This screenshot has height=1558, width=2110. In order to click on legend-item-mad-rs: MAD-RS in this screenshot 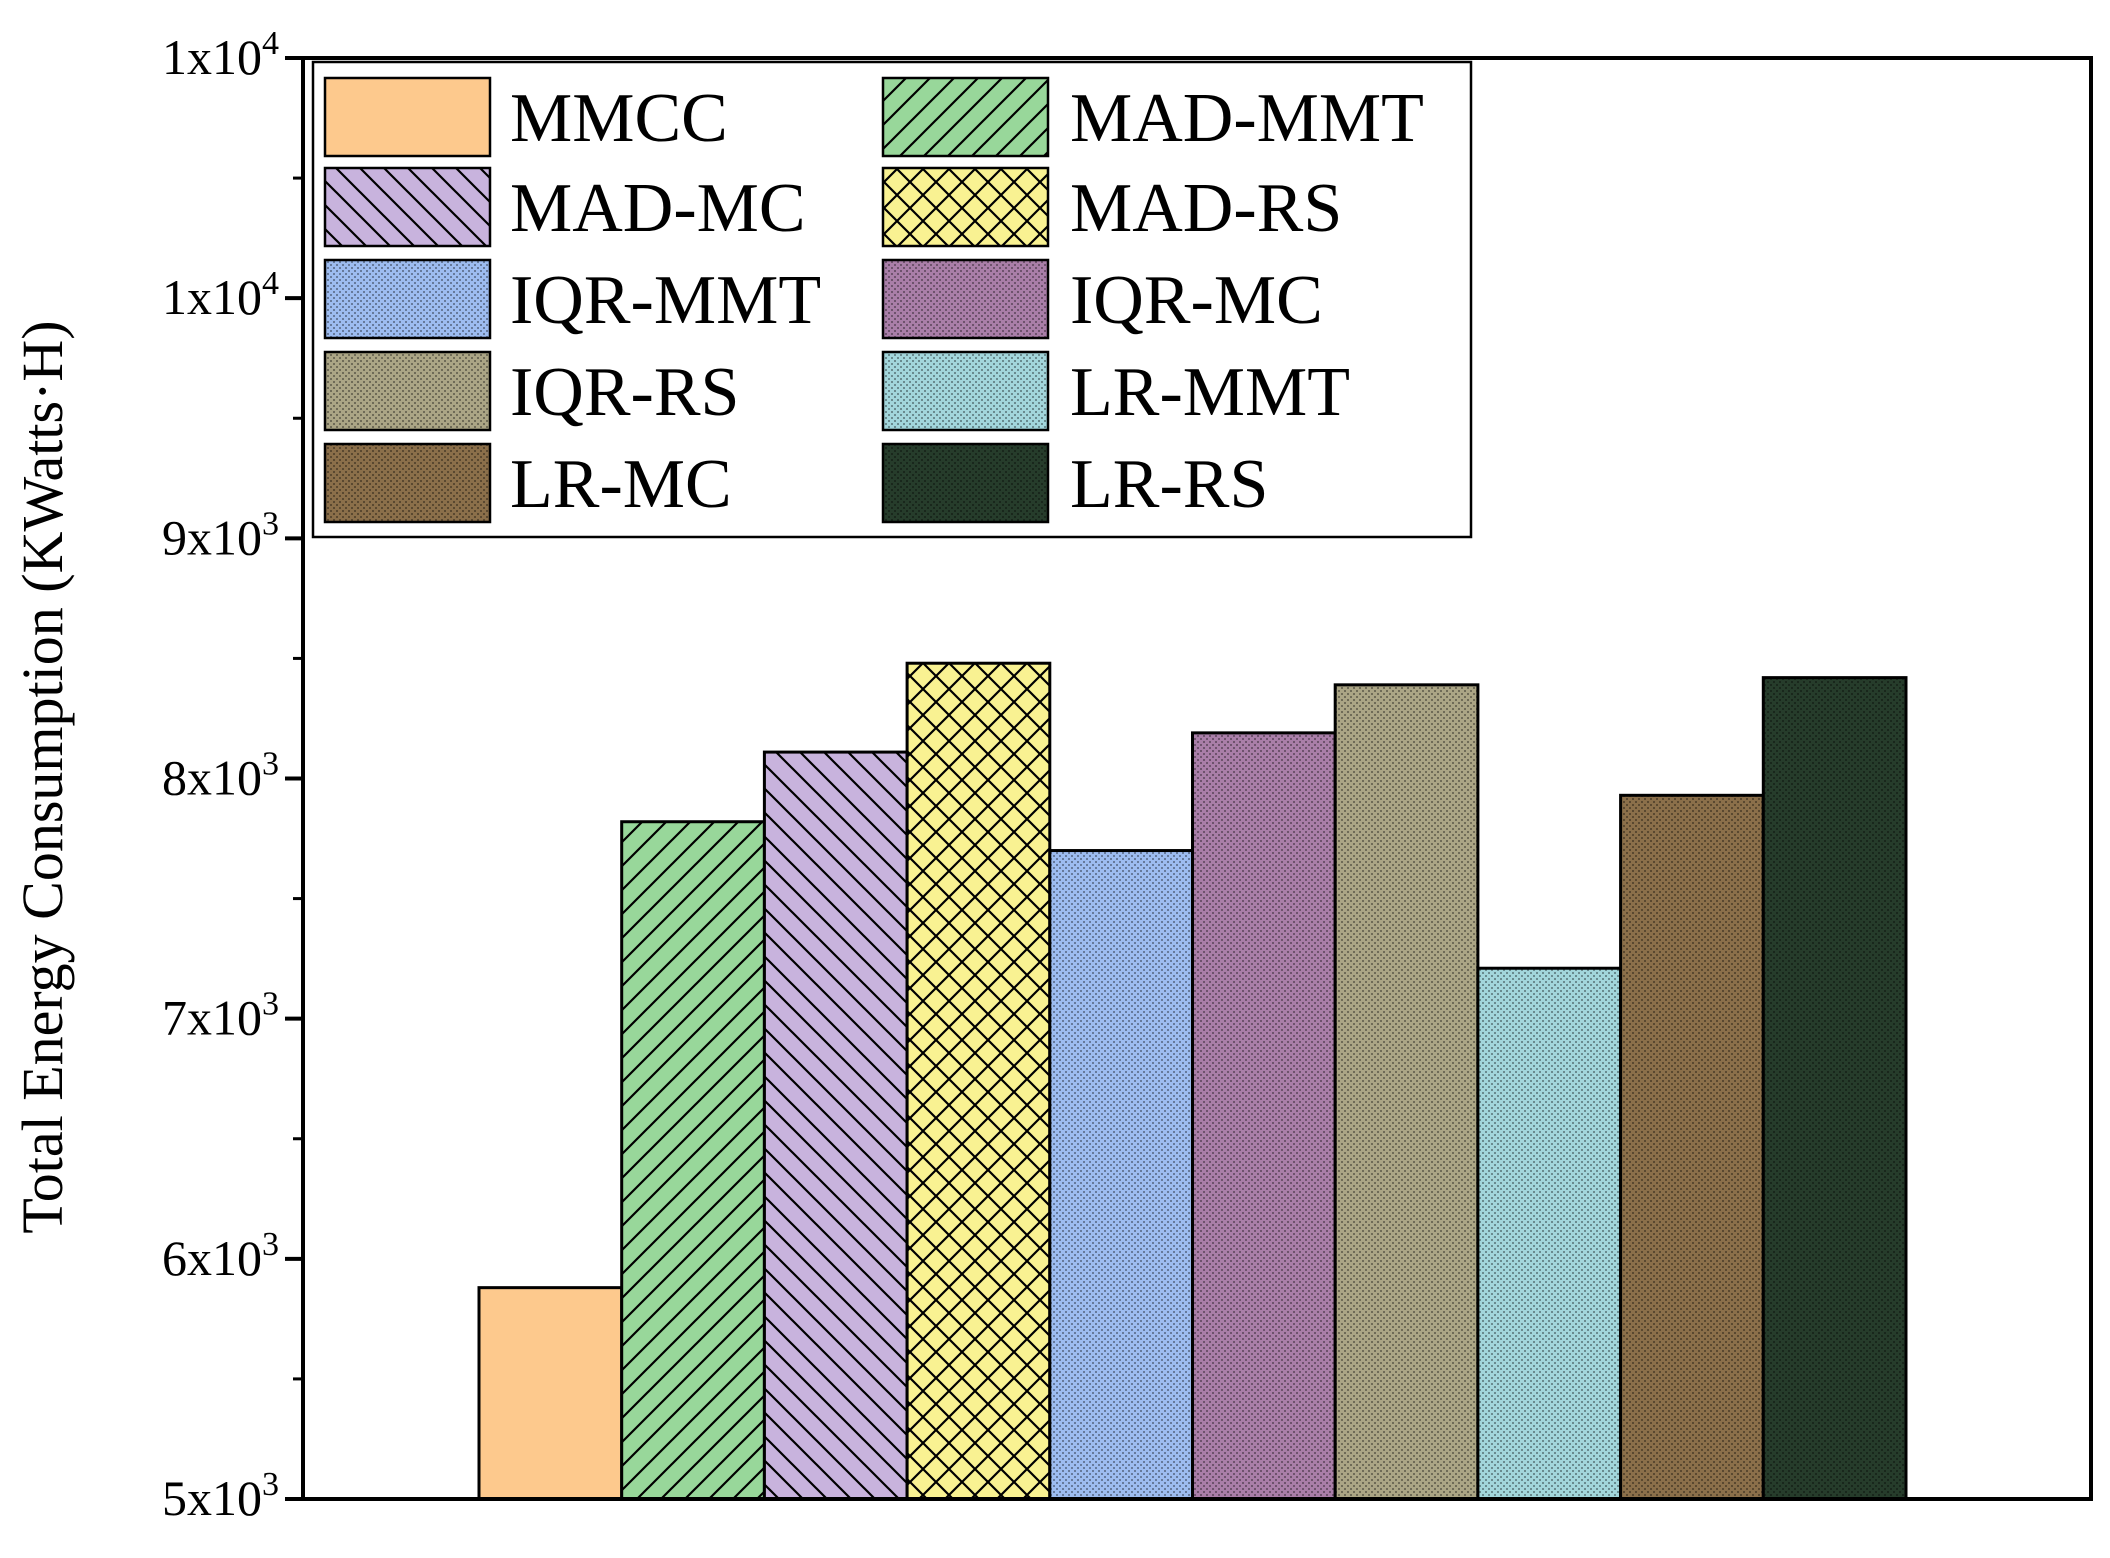, I will do `click(1111, 207)`.